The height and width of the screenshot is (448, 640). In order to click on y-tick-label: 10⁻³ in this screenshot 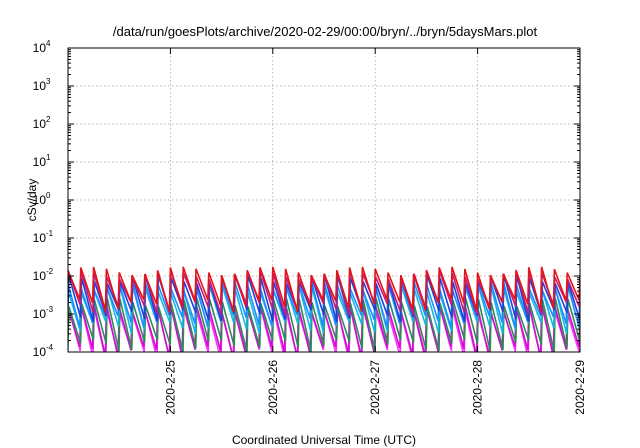, I will do `click(43, 313)`.